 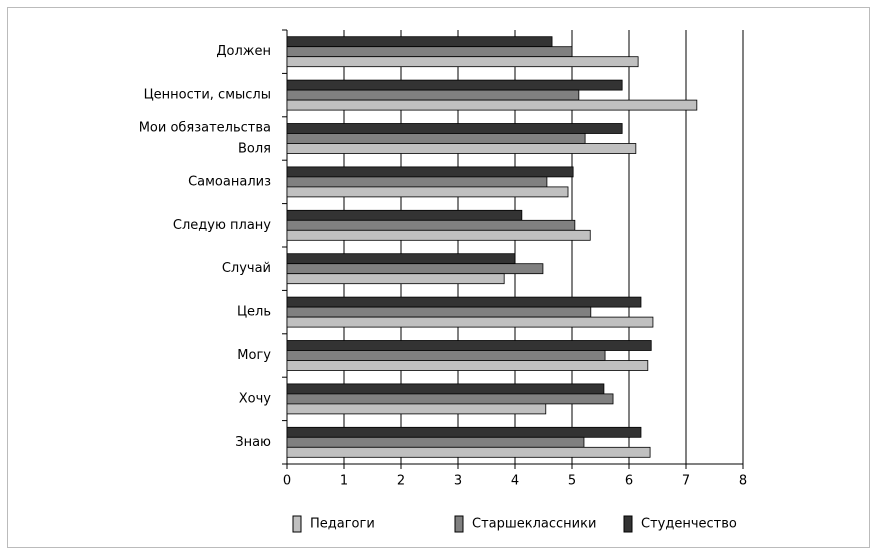 What do you see at coordinates (229, 181) in the screenshot?
I see `y-tick-label: Самоанализ` at bounding box center [229, 181].